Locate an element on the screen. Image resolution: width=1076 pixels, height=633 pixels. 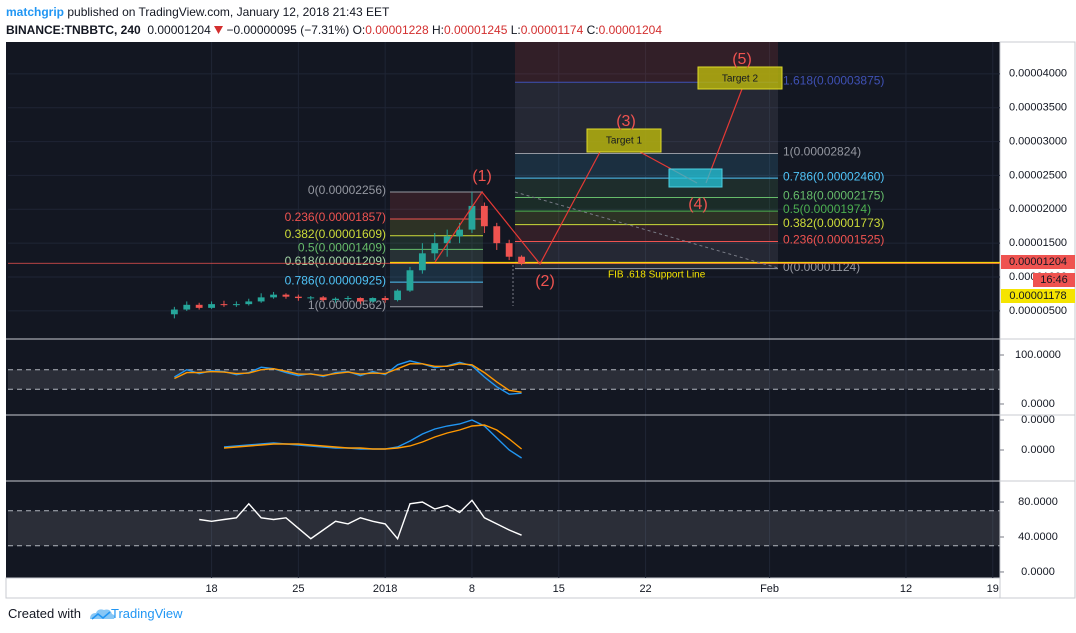
x-tick-label: 22 is located at coordinates (645, 589).